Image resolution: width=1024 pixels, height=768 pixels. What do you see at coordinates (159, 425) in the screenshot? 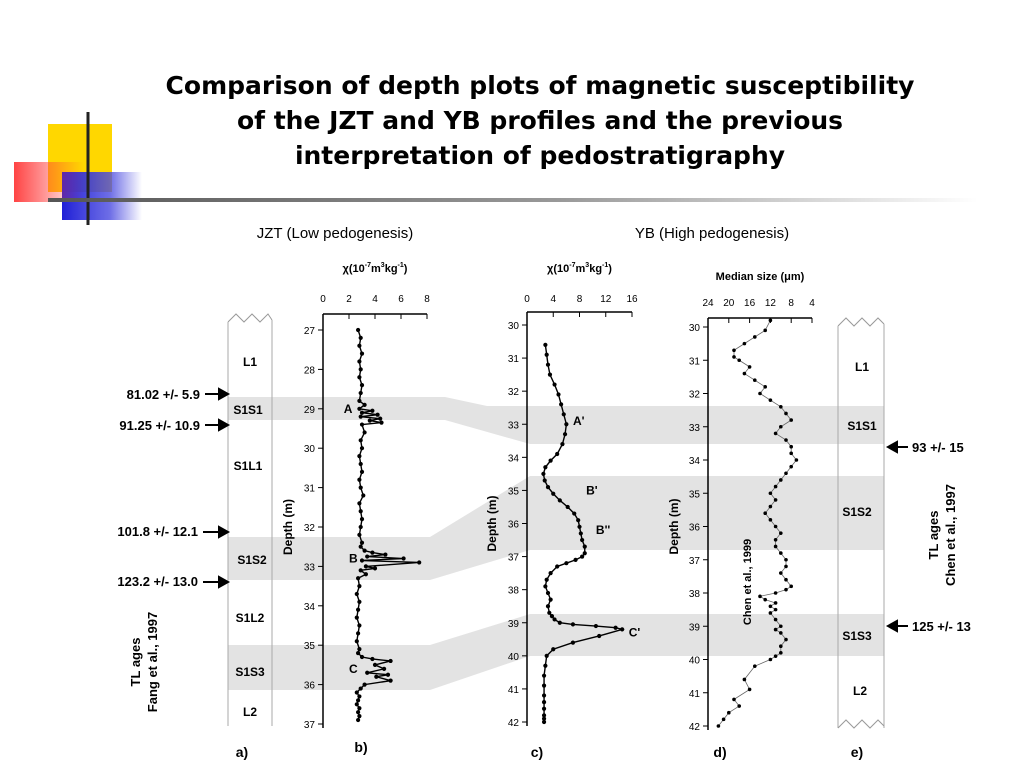
I see `tl-age-label: 91.25 +/- 10.9` at bounding box center [159, 425].